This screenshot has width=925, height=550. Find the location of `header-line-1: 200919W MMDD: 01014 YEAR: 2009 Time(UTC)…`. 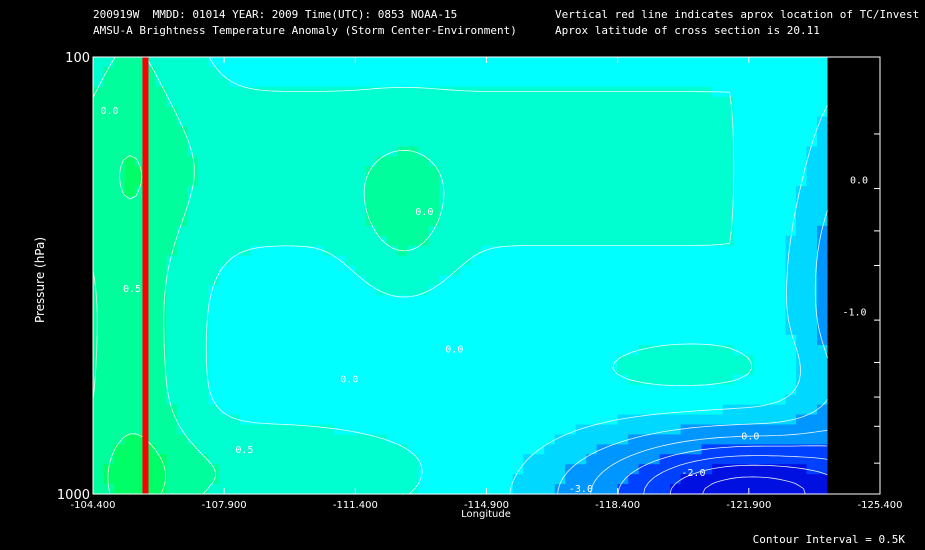

header-line-1: 200919W MMDD: 01014 YEAR: 2009 Time(UTC)… is located at coordinates (275, 14).